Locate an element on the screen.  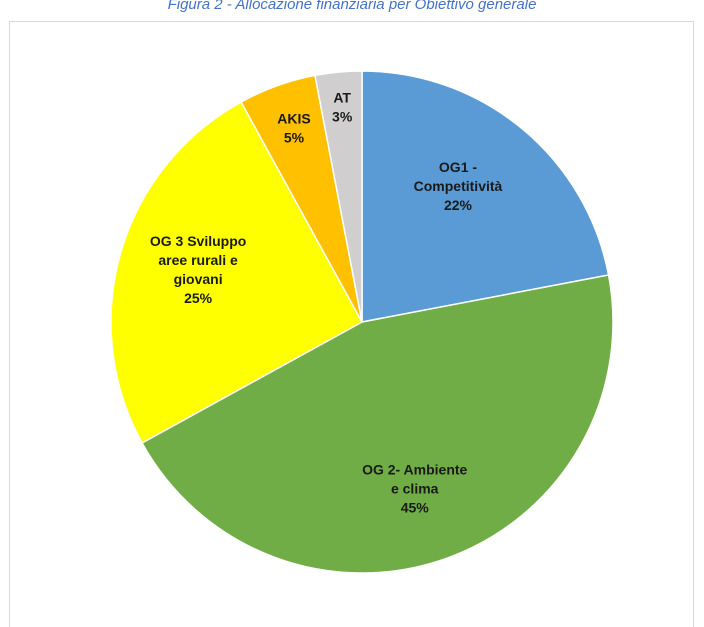
pie-category-label: AT is located at coordinates (342, 98).